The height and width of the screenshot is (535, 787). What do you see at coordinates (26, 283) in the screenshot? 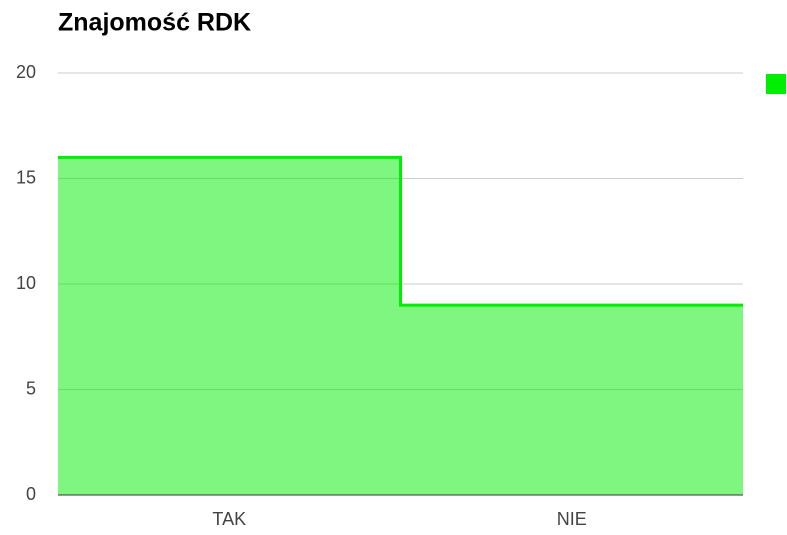
I see `y-tick-label: 10` at bounding box center [26, 283].